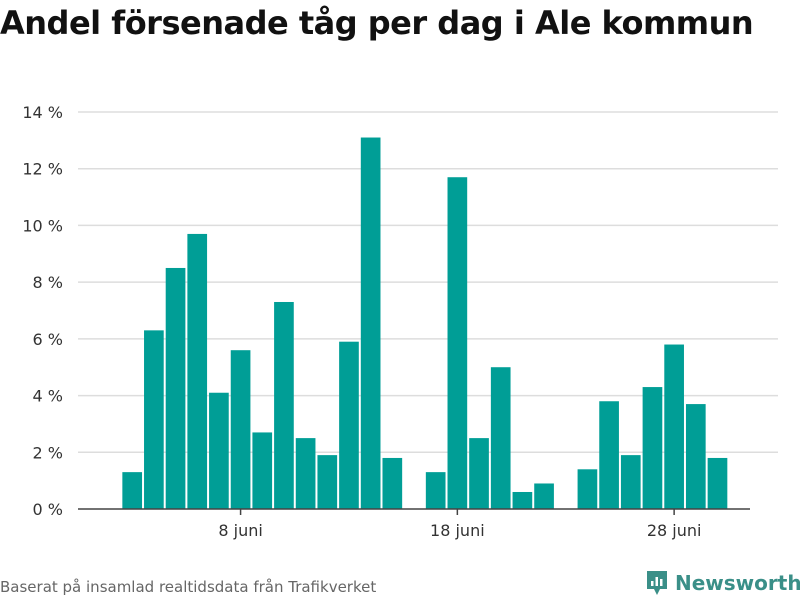  I want to click on y-tick-label: 0 %, so click(48, 509).